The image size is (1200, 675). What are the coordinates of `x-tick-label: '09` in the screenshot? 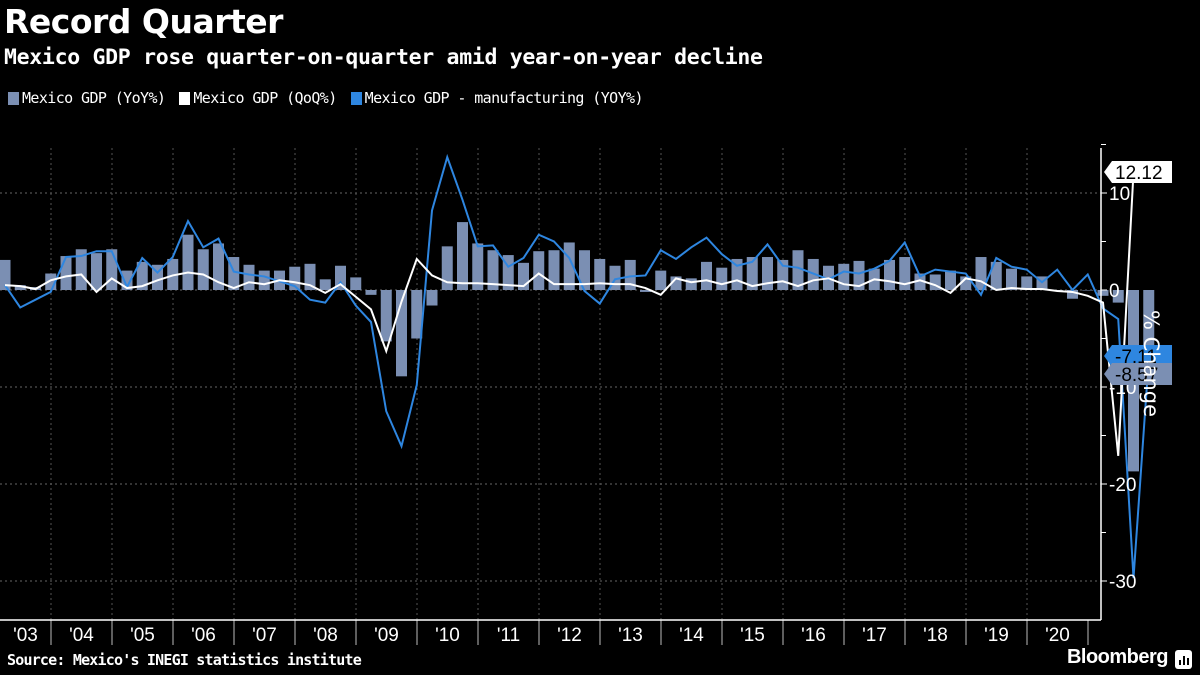 It's located at (386, 635).